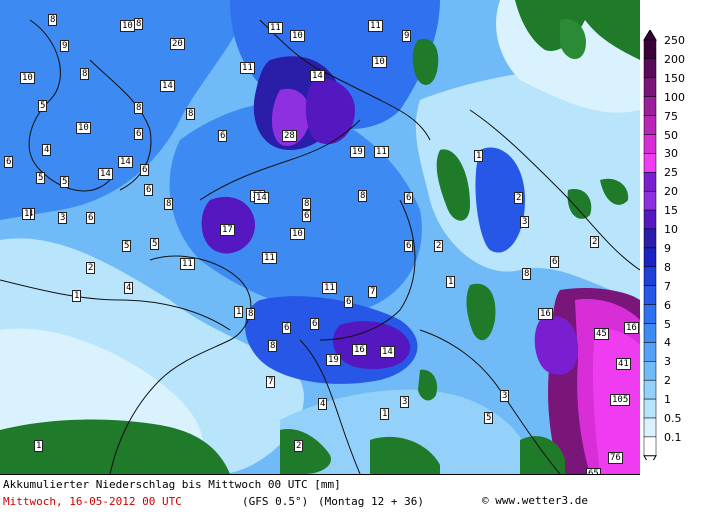 This screenshot has height=514, width=704. Describe the element at coordinates (673, 437) in the screenshot. I see `legend-level-label: 0.1` at that location.